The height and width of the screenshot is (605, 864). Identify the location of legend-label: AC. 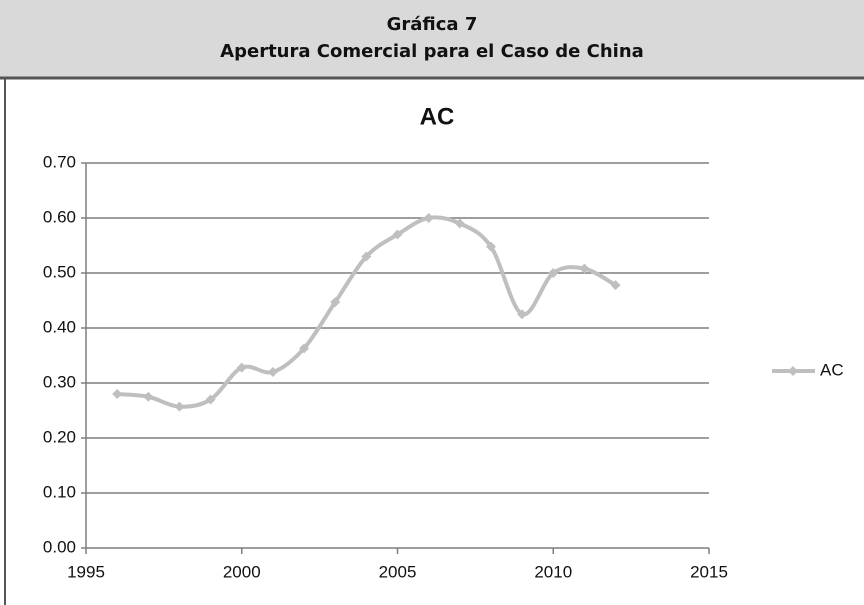
(832, 369).